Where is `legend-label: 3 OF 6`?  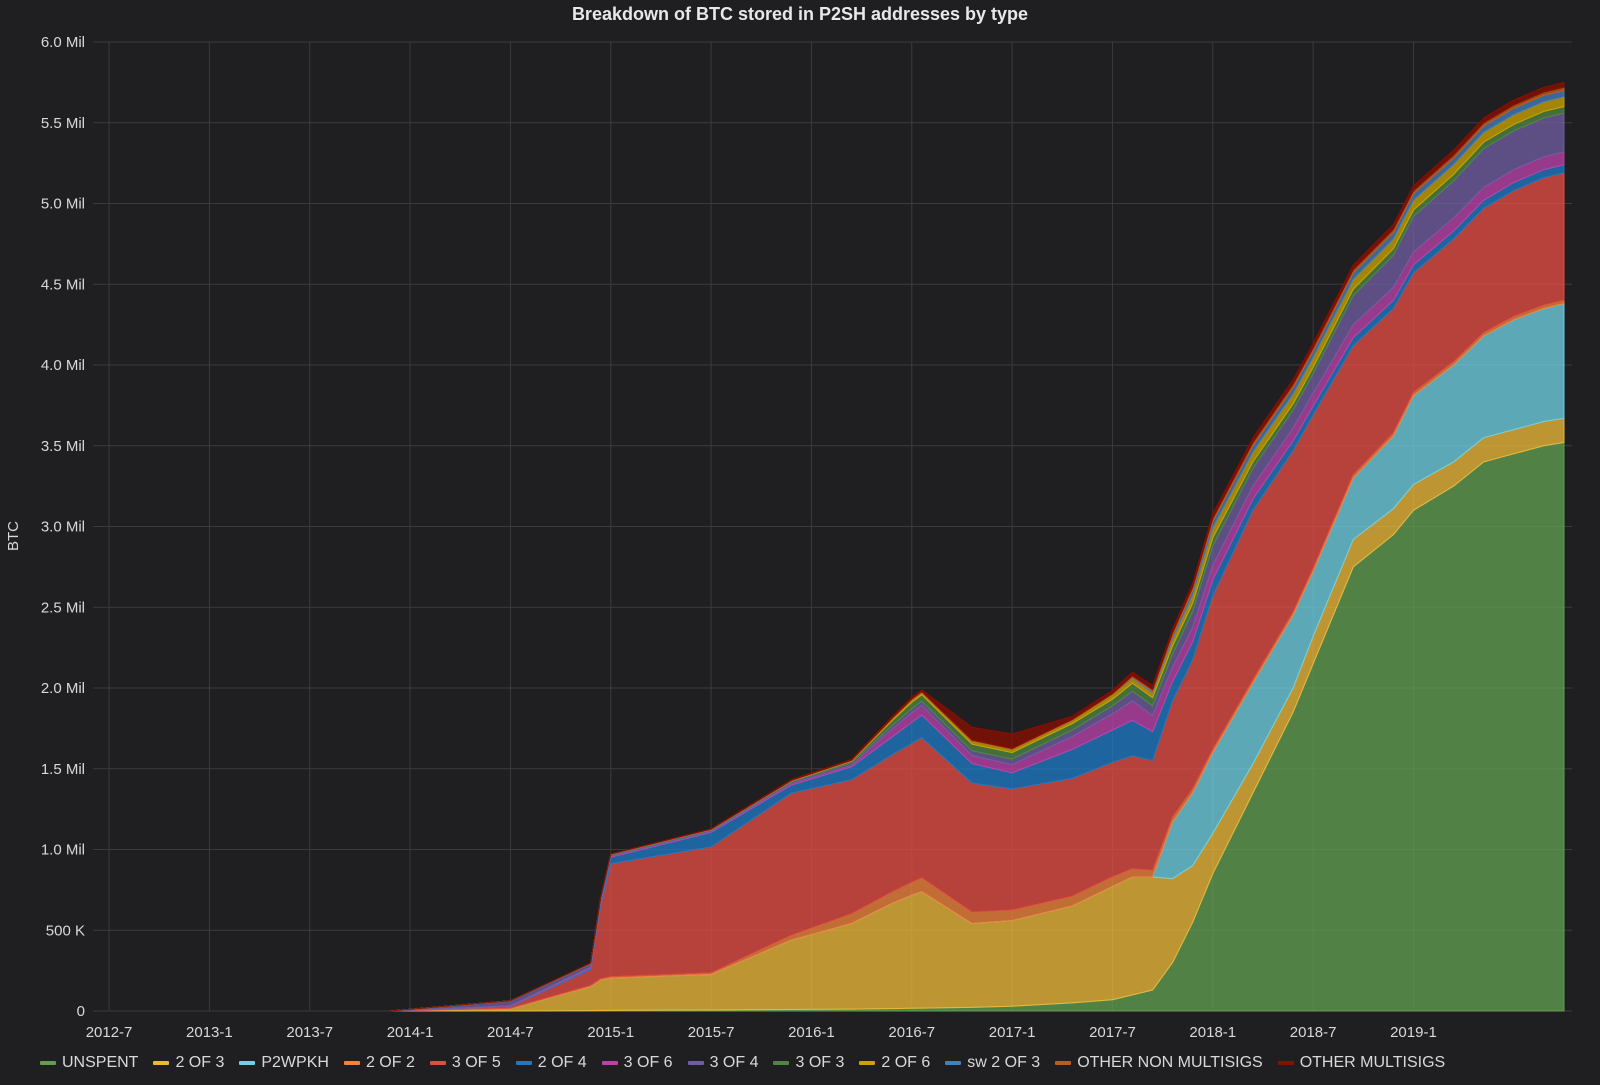 legend-label: 3 OF 6 is located at coordinates (648, 1062).